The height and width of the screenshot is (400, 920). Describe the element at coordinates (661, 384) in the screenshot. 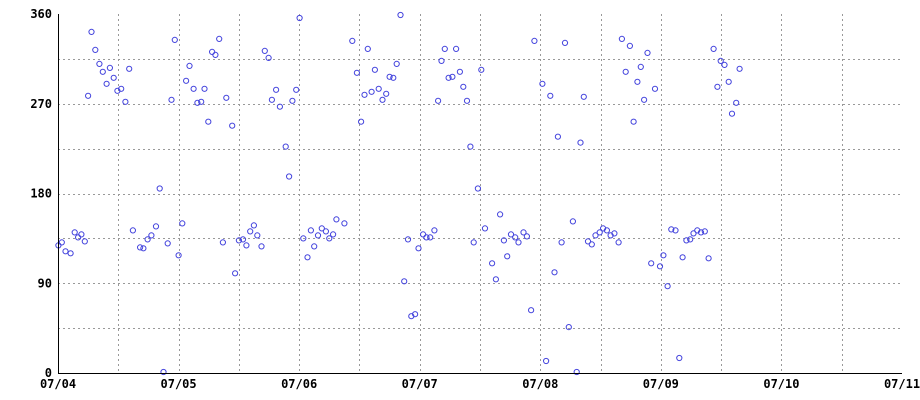

I see `x-tick-label: 07/09` at that location.